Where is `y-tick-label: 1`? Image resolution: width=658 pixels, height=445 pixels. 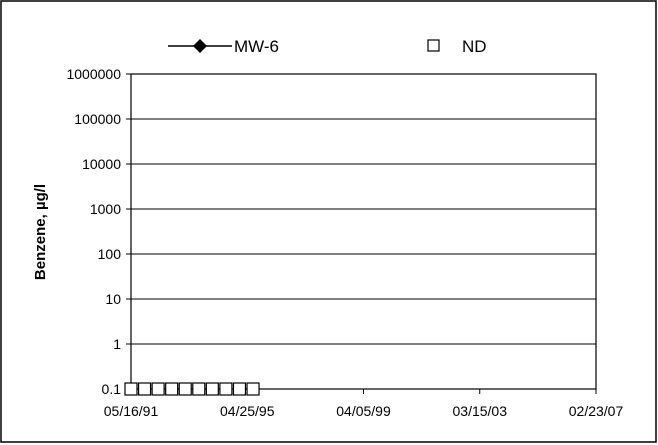
y-tick-label: 1 is located at coordinates (117, 344).